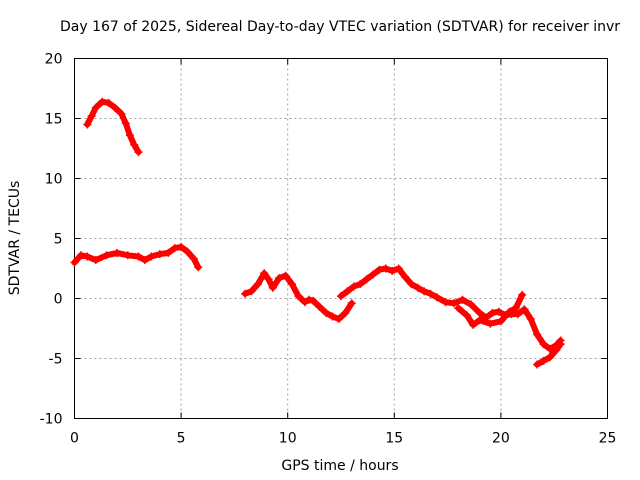 Image resolution: width=640 pixels, height=480 pixels. What do you see at coordinates (56, 360) in the screenshot?
I see `y-tick-label: -5` at bounding box center [56, 360].